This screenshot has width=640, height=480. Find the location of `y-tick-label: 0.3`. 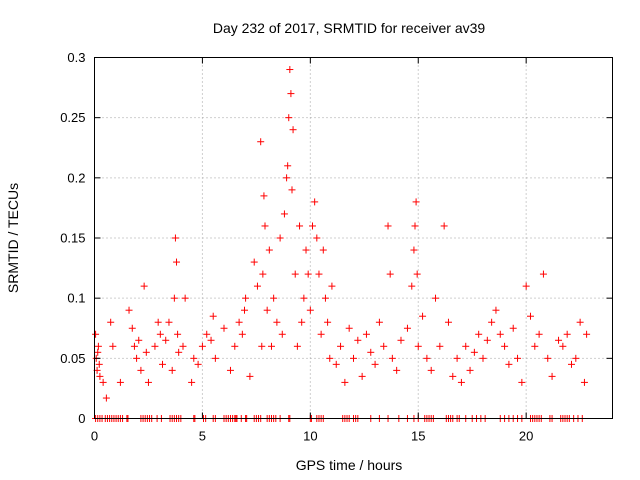

y-tick-label: 0.3 is located at coordinates (76, 57).